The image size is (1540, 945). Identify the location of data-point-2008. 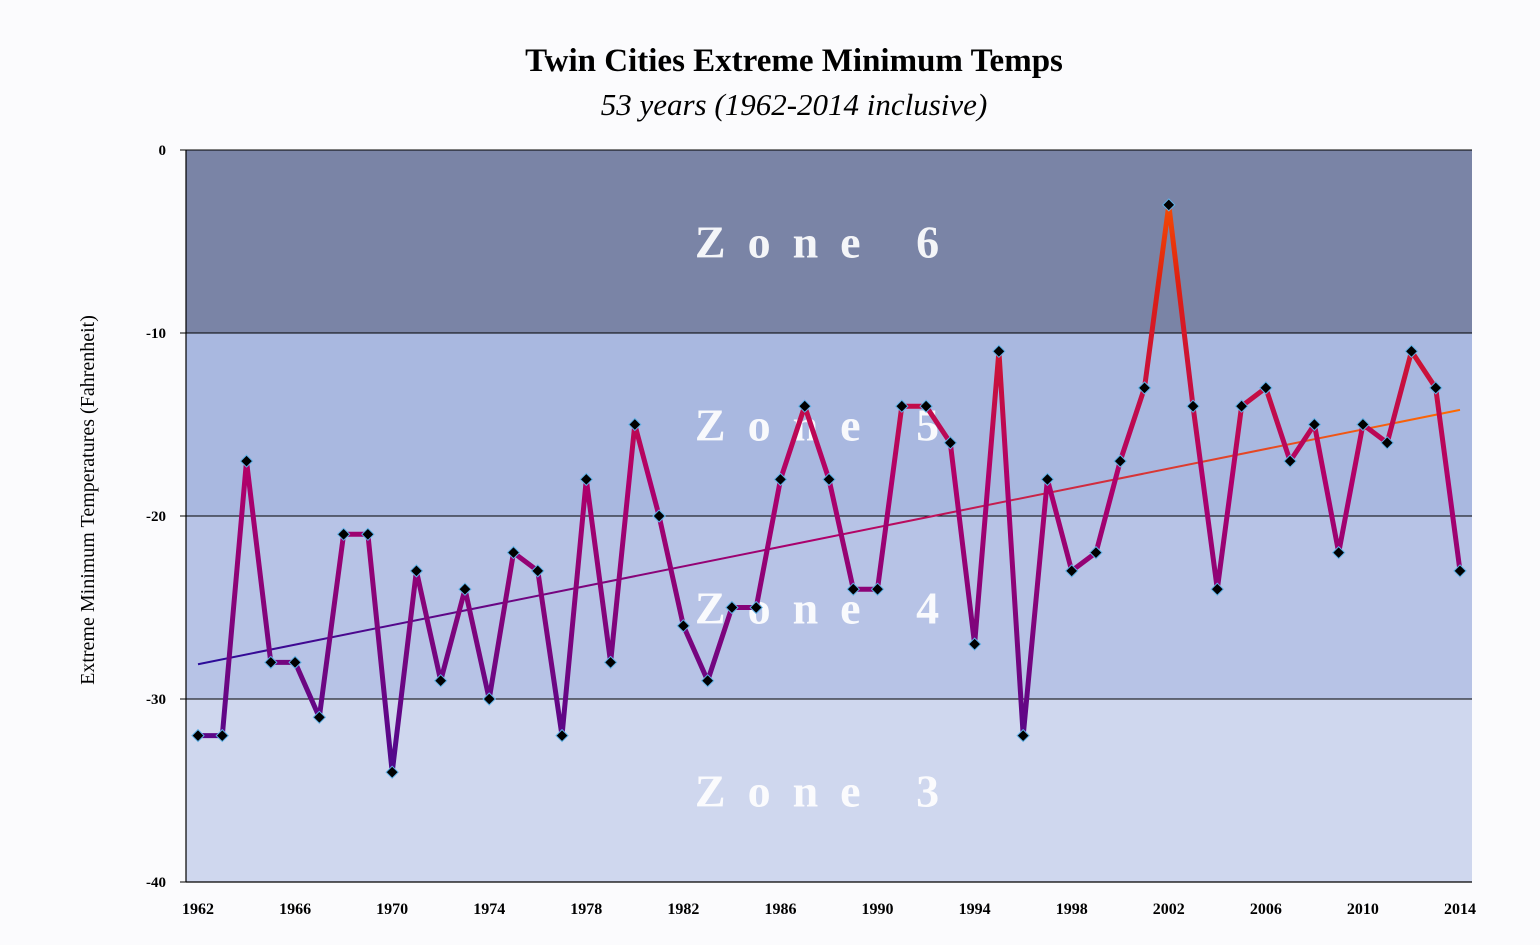
(1314, 424).